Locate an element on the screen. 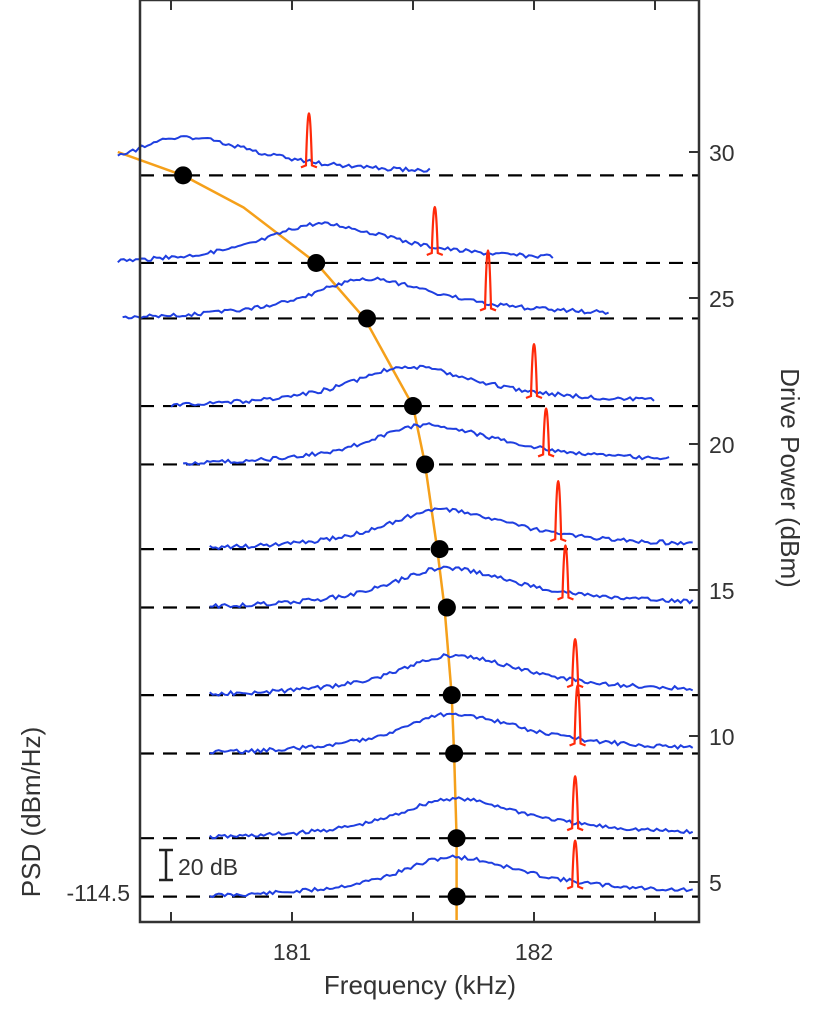 The width and height of the screenshot is (830, 1009). psd-reference-label: -114.5 is located at coordinates (98, 893).